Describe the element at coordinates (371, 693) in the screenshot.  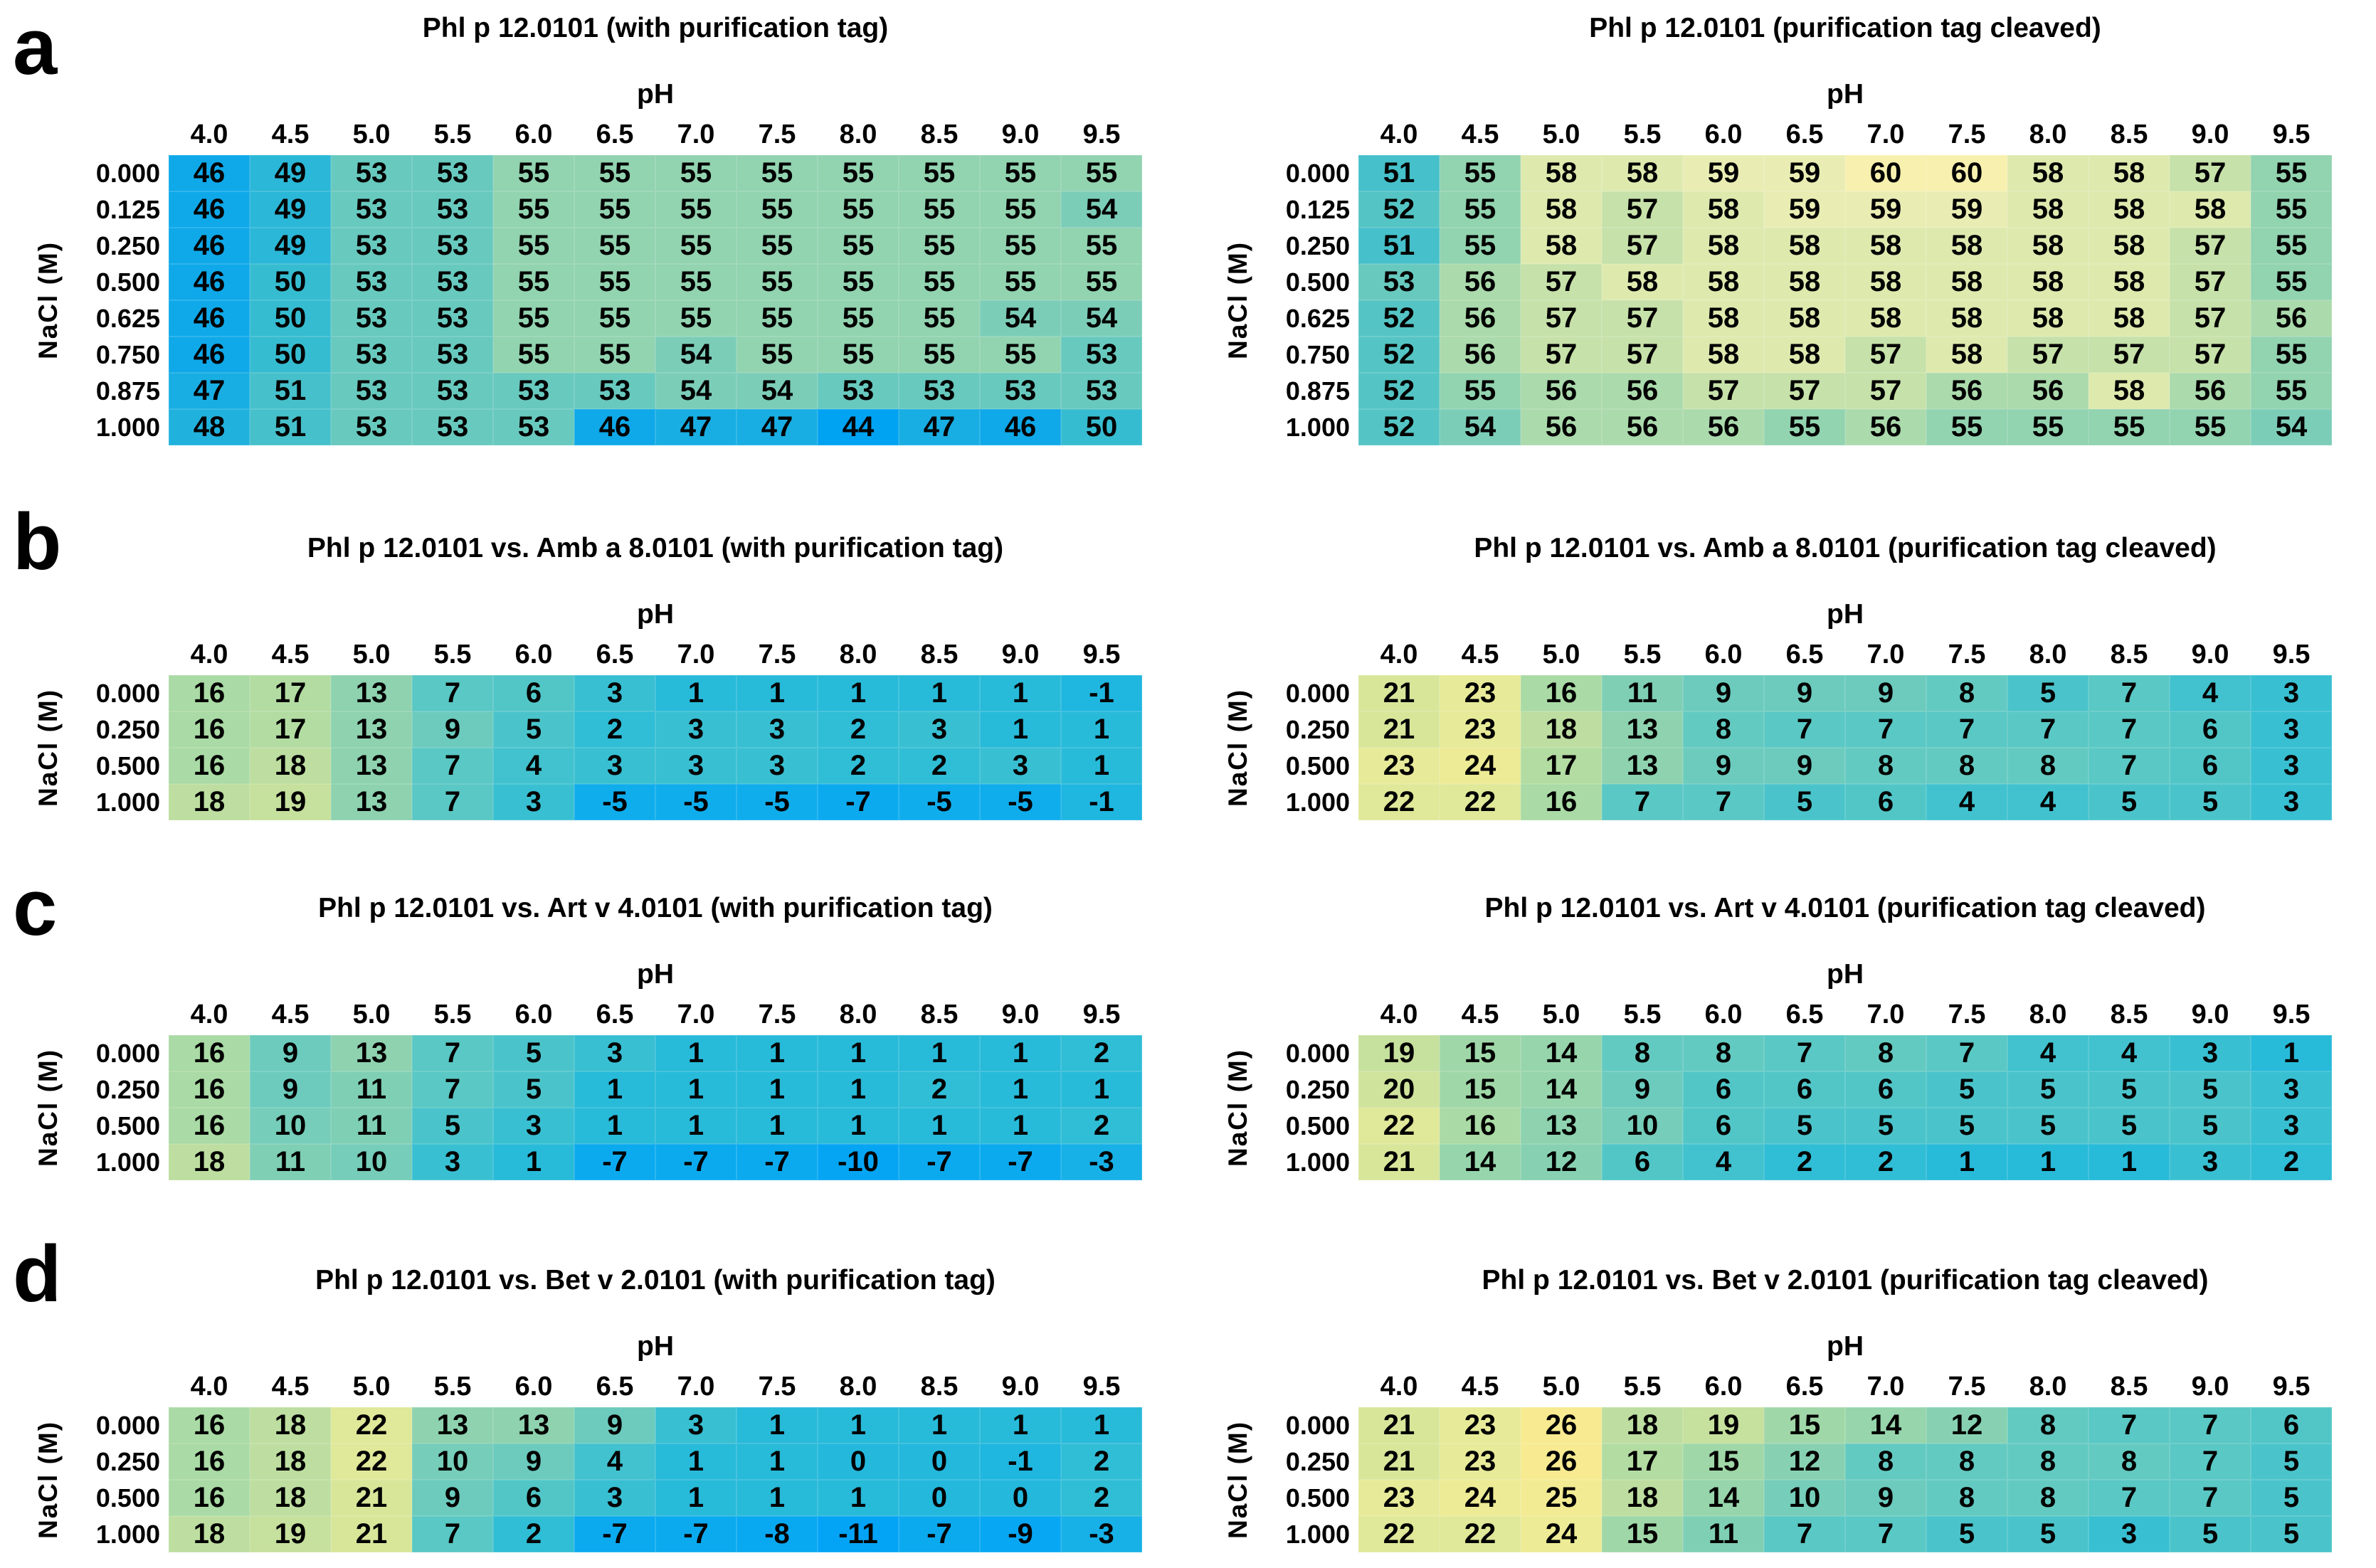
I see `heatmap-cell: 13` at that location.